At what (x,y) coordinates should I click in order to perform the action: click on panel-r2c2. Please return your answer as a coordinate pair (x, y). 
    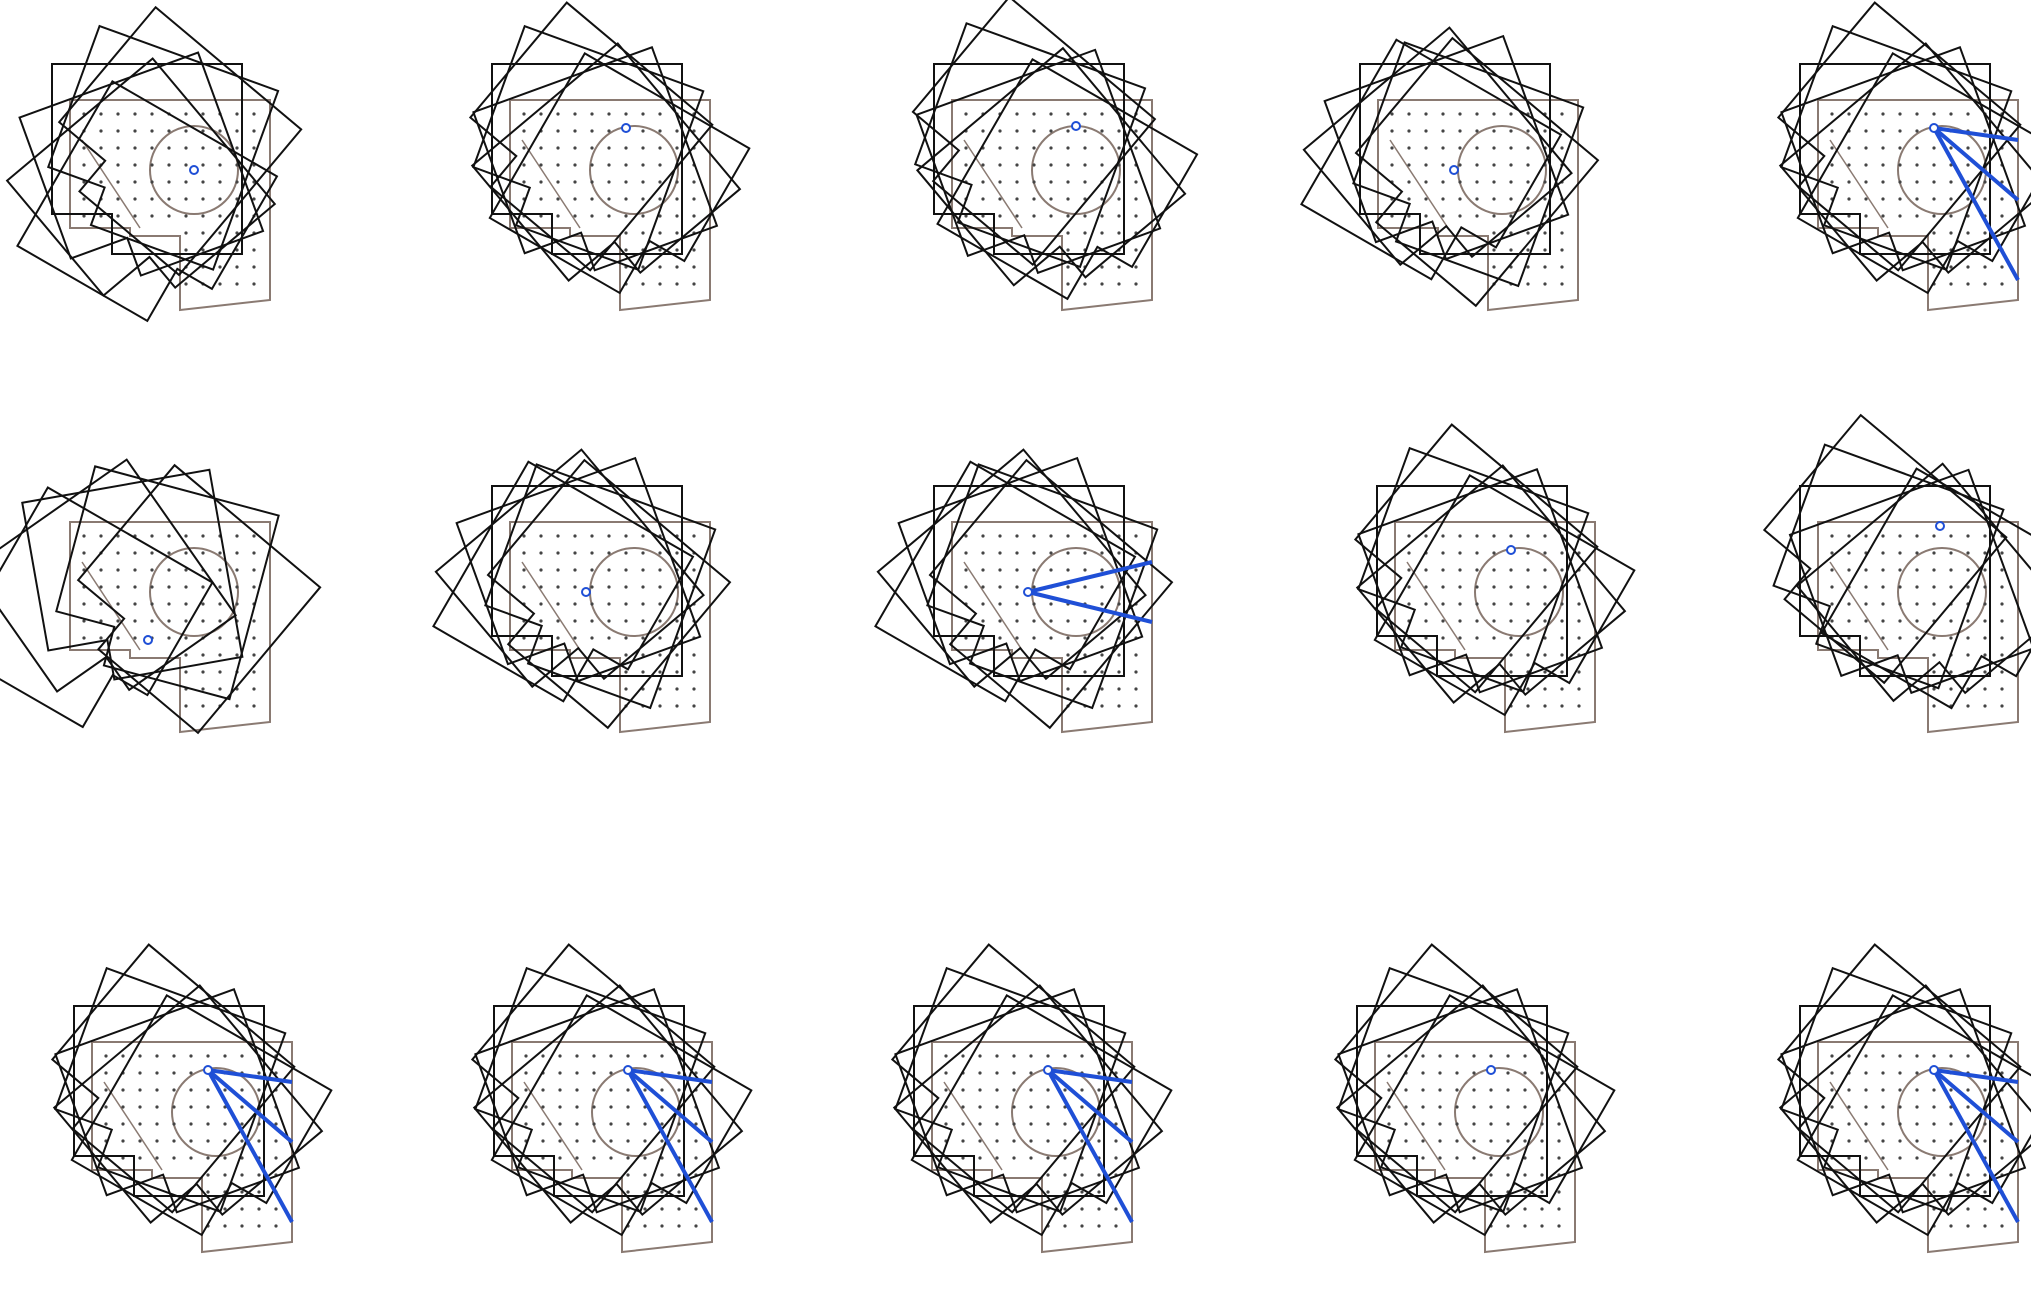
    Looking at the image, I should click on (582, 591).